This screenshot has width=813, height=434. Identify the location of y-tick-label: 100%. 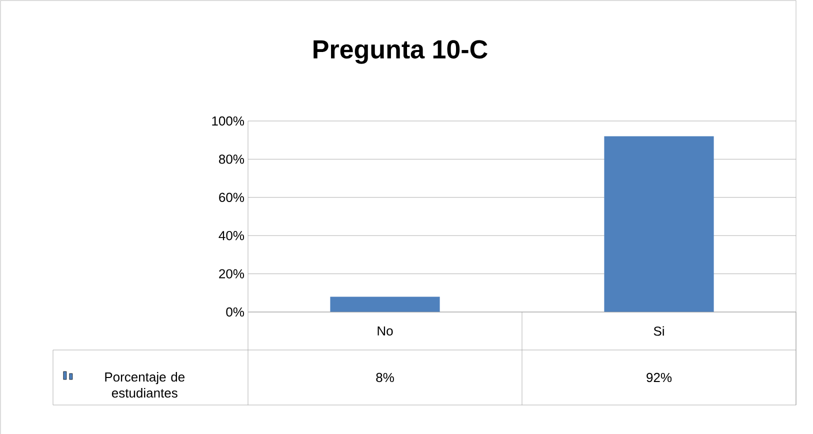
(228, 121).